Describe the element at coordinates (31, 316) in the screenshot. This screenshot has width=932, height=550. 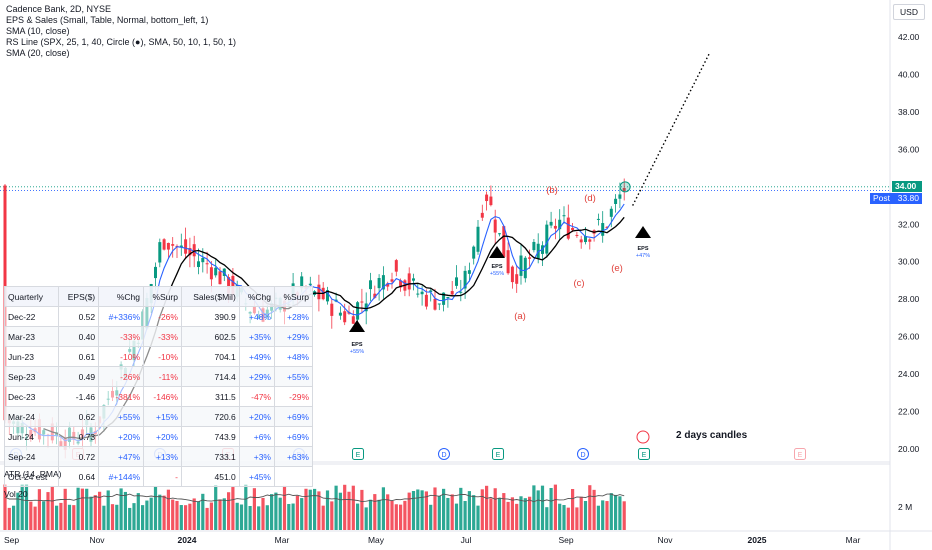
I see `eps-table-cell: Dec-22` at that location.